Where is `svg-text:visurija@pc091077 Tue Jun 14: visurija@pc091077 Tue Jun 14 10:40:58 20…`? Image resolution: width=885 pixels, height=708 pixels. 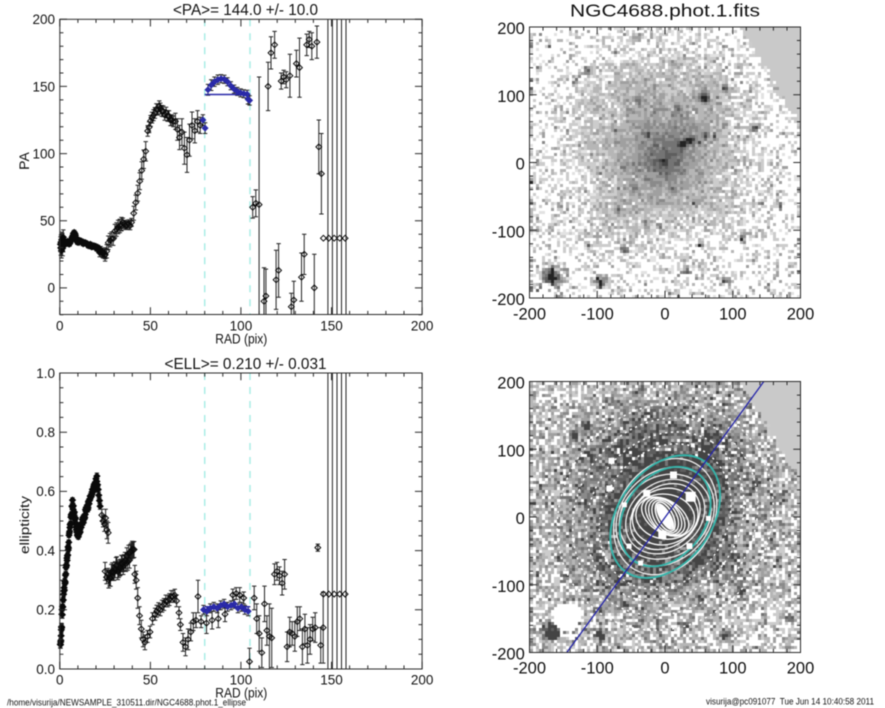 svg-text:visurija@pc091077 Tue Jun 14: visurija@pc091077 Tue Jun 14 10:40:58 20… is located at coordinates (790, 702).